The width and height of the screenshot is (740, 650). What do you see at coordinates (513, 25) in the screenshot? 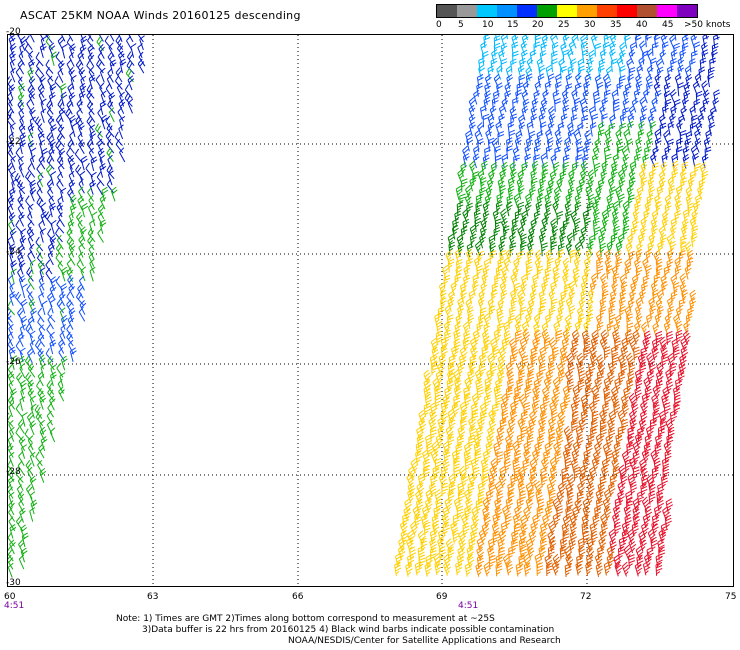
I see `scale-label-15: 15` at bounding box center [513, 25].